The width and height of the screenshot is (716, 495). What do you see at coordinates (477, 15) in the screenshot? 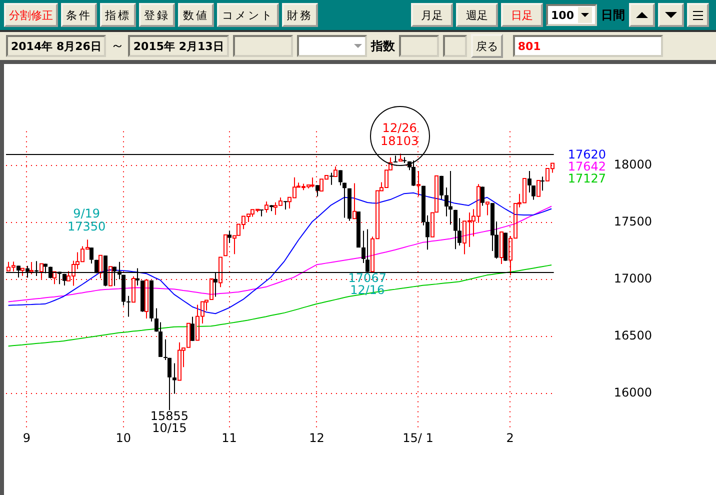
I see `text: 週足` at bounding box center [477, 15].